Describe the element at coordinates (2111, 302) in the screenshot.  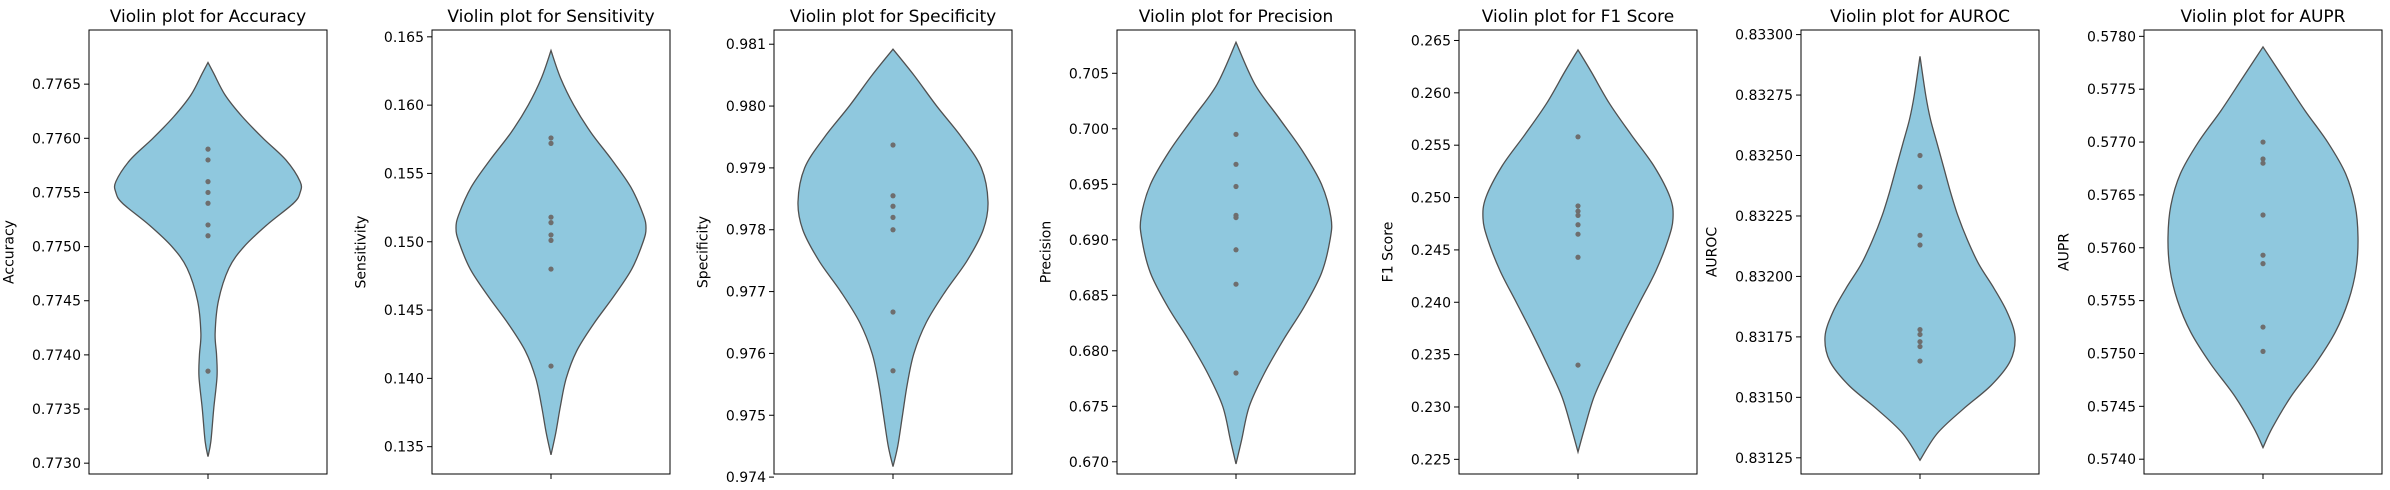
I see `y-tick-label: 0.5755` at that location.